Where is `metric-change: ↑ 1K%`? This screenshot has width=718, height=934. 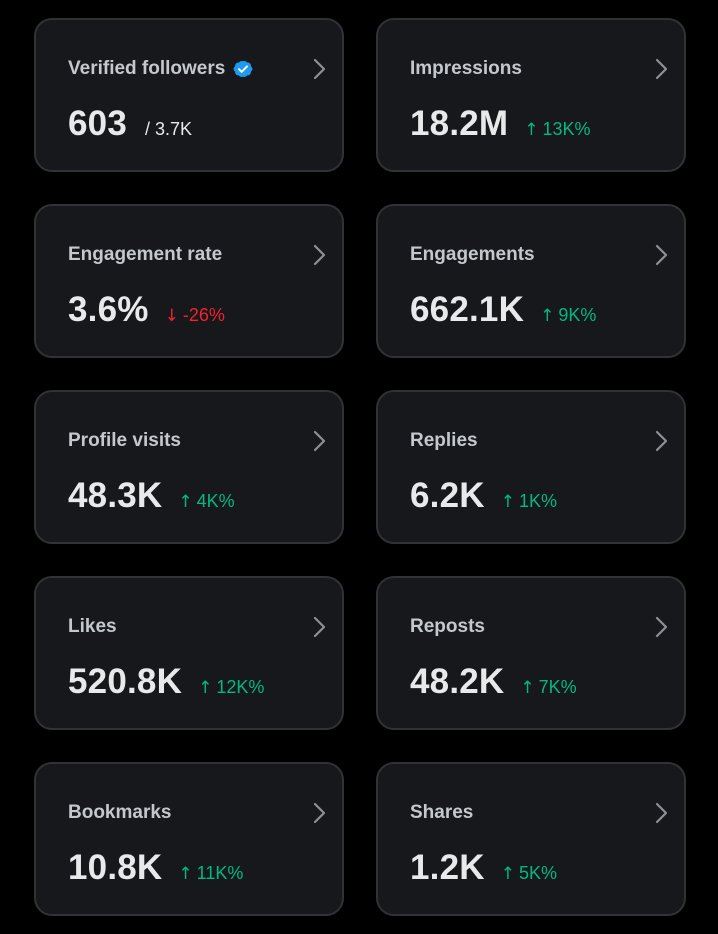
metric-change: ↑ 1K% is located at coordinates (529, 501).